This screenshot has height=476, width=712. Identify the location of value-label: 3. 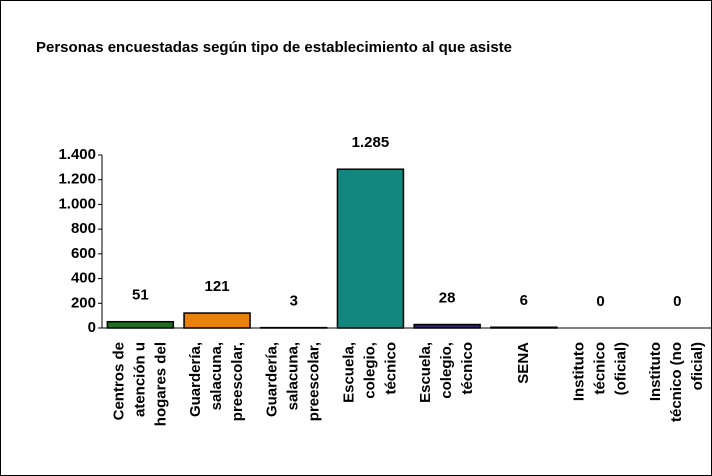
(294, 301).